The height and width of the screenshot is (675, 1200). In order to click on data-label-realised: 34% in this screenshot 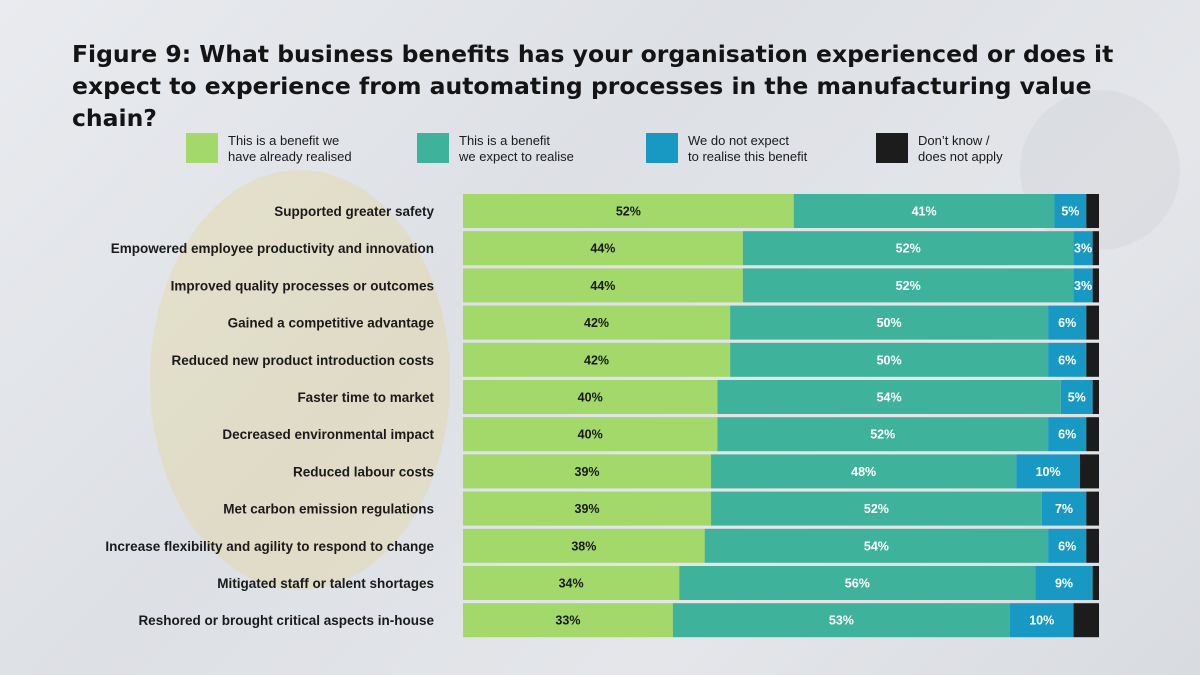, I will do `click(571, 584)`.